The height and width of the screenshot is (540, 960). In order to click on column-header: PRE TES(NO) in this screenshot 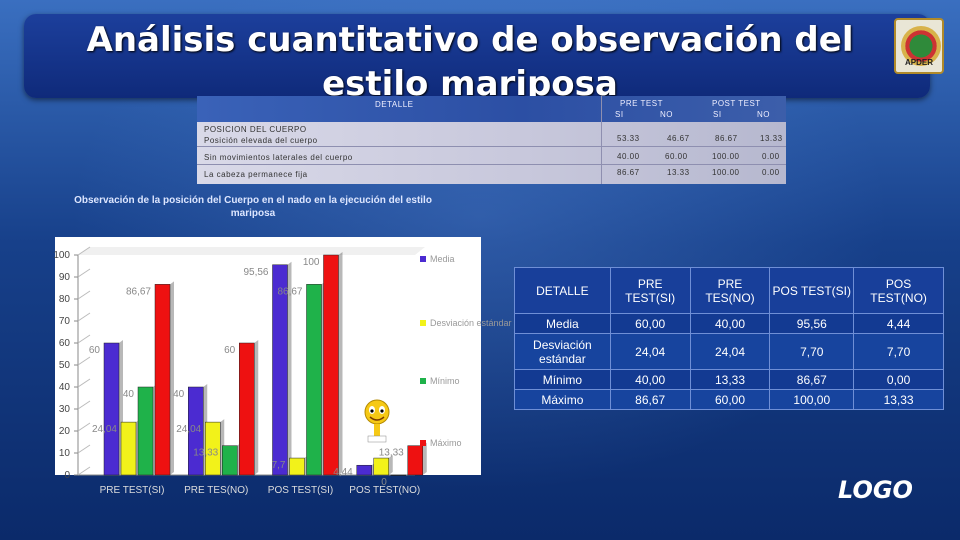, I will do `click(730, 290)`.